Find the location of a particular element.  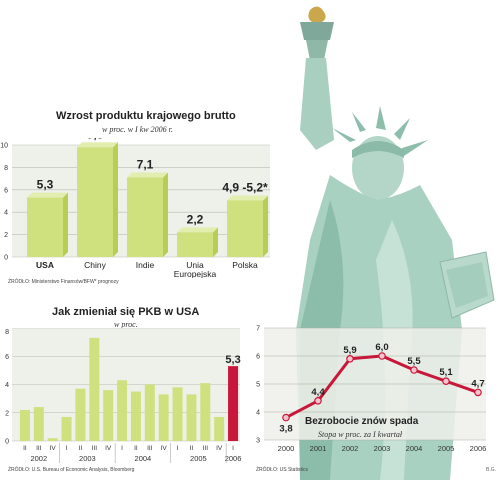

usa-chart-subtitle: w proc. is located at coordinates (126, 324).